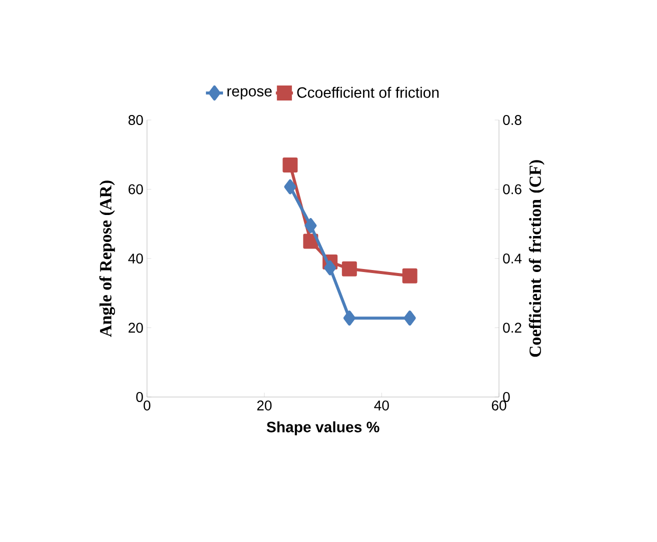 This screenshot has height=542, width=657. What do you see at coordinates (506, 397) in the screenshot?
I see `y2-tick-label: 0` at bounding box center [506, 397].